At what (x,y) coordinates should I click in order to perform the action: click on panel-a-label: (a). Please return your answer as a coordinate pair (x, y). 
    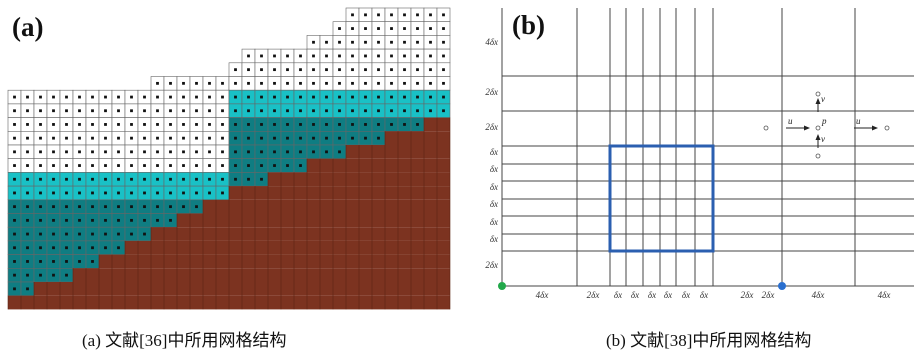
    Looking at the image, I should click on (28, 27).